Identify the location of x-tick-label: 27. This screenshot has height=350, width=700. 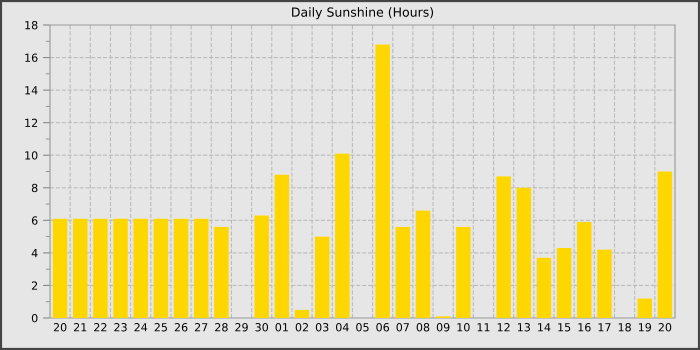
(201, 327).